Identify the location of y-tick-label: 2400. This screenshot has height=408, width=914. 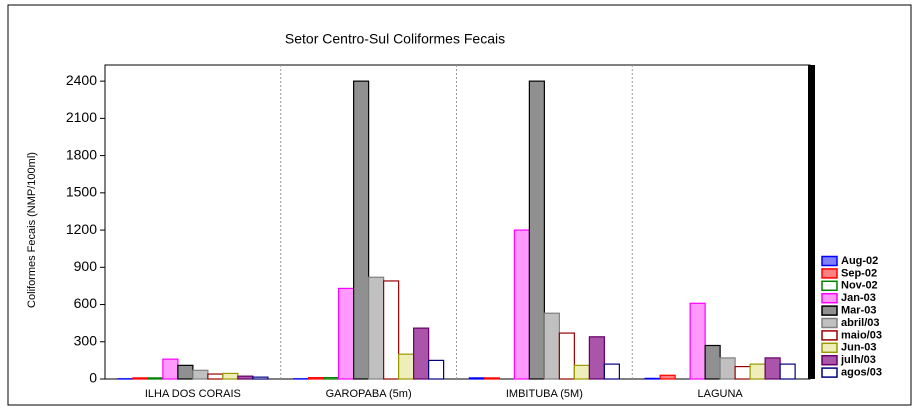
(81, 80).